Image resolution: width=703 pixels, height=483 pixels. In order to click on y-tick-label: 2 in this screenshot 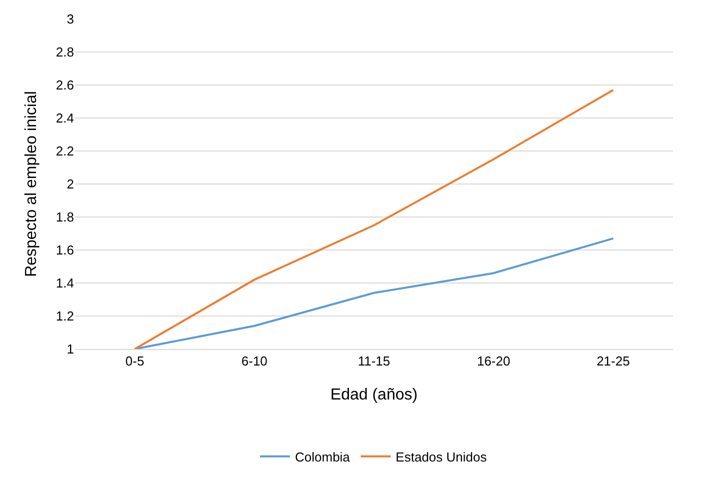, I will do `click(70, 184)`.